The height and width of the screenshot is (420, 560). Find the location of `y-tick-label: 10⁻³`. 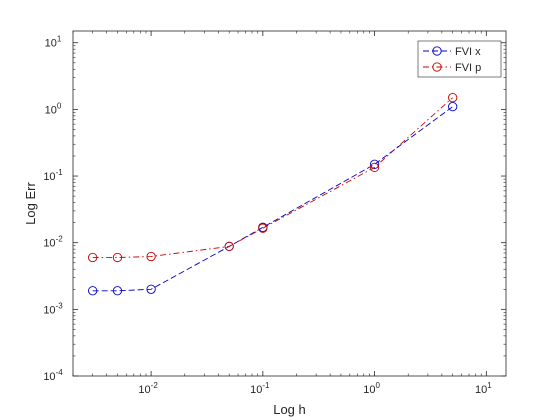

y-tick-label: 10⁻³ is located at coordinates (53, 308).